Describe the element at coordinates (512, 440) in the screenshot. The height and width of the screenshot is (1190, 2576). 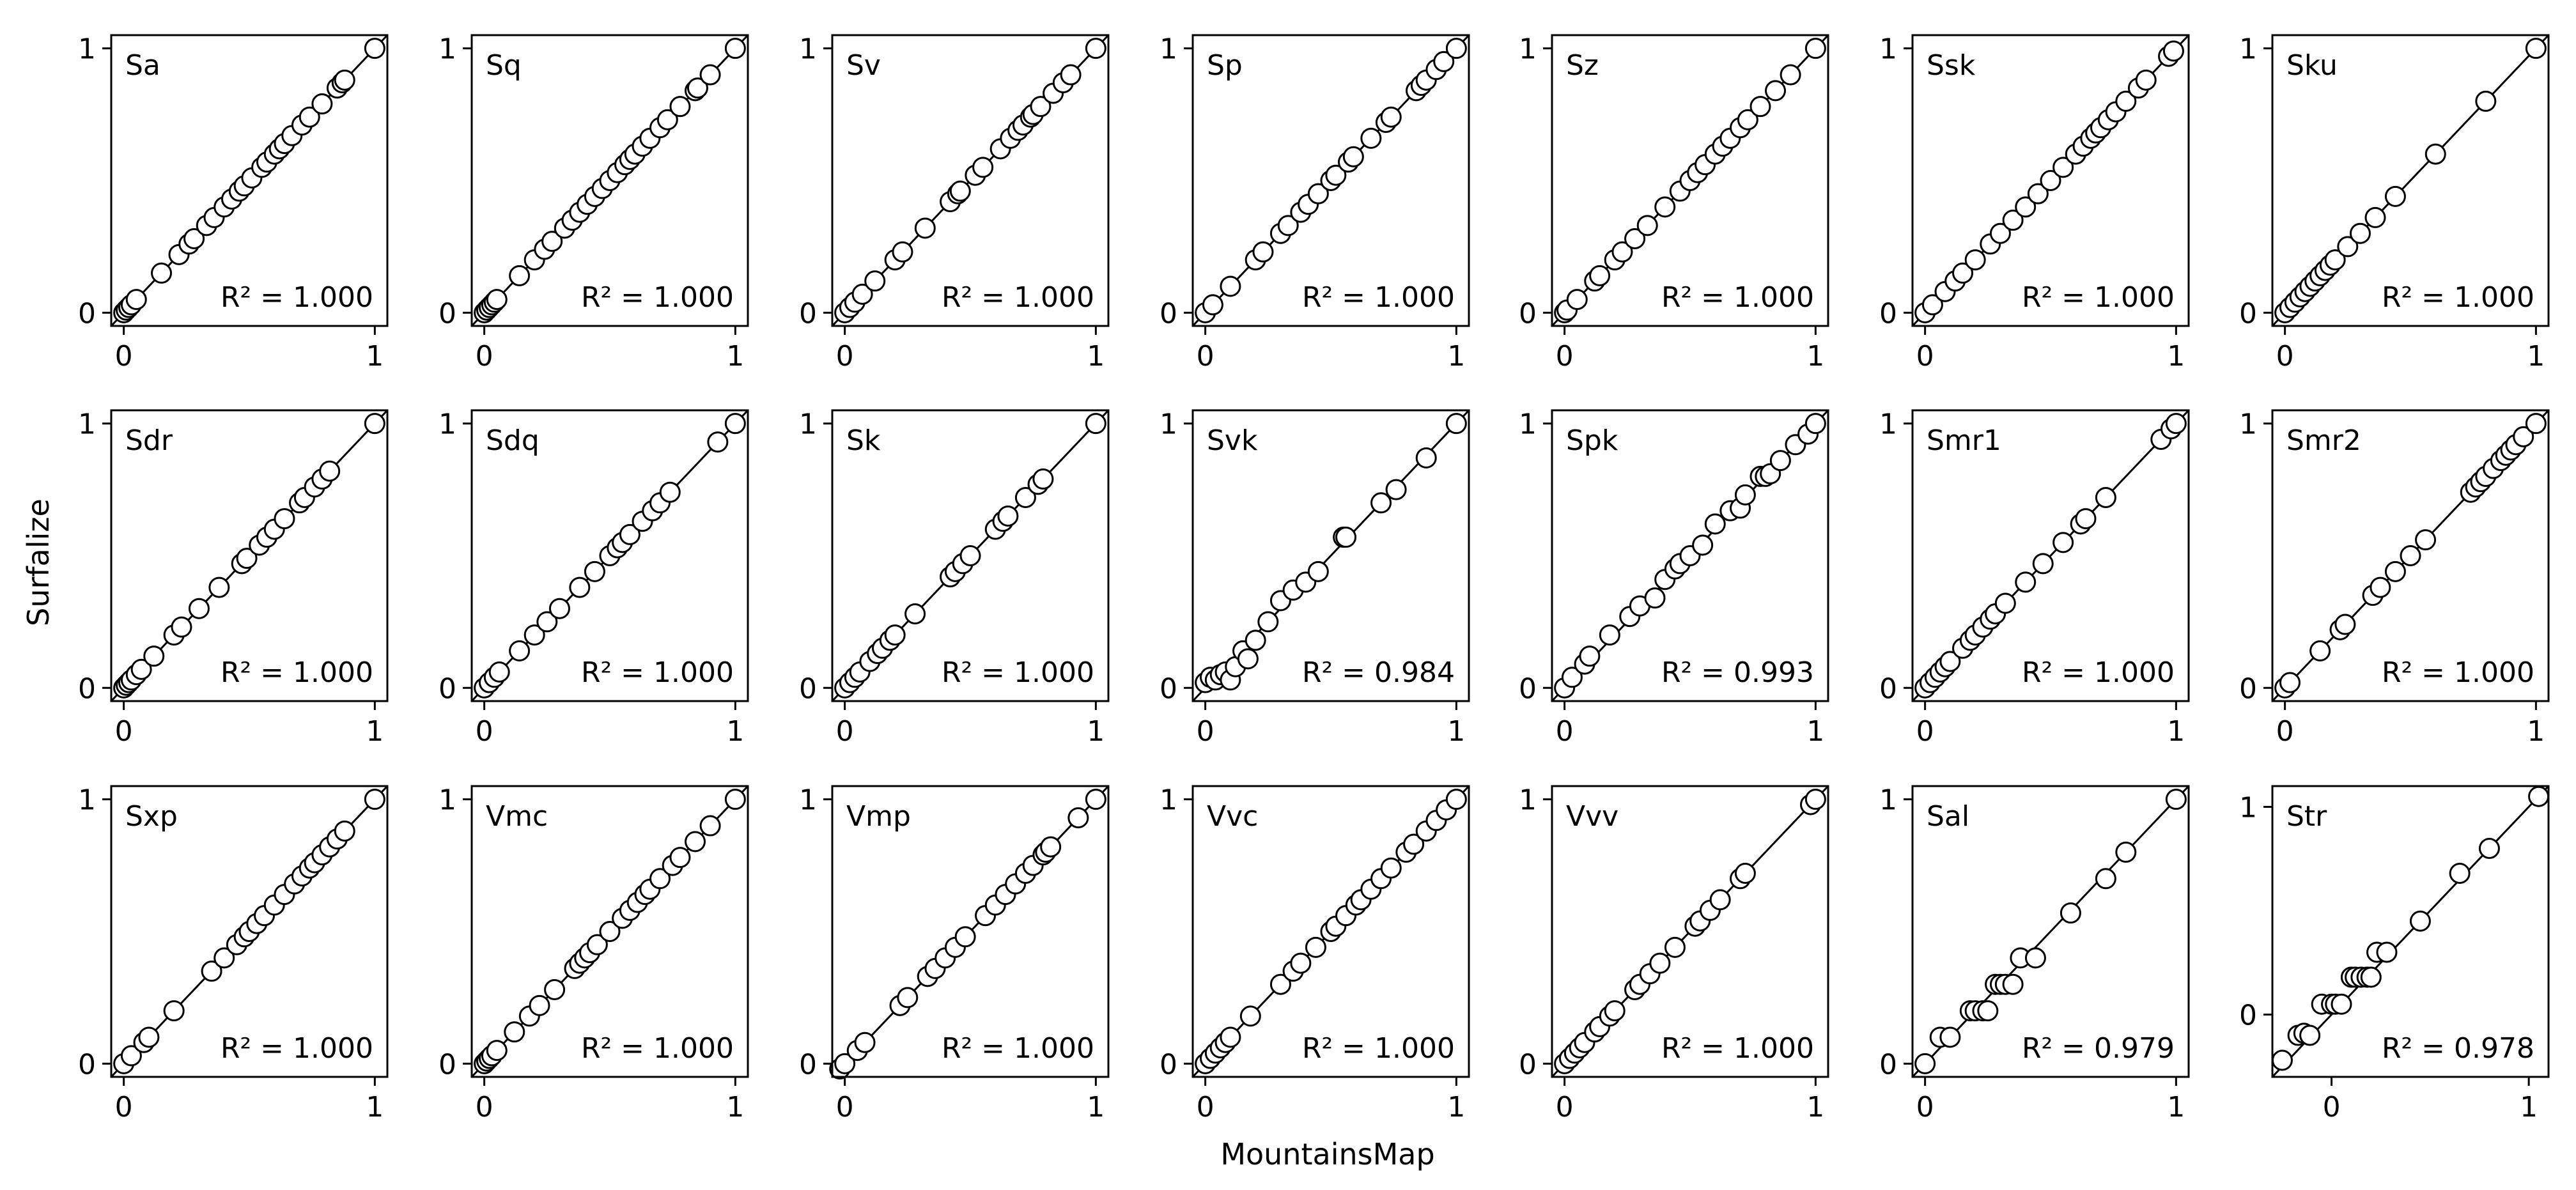
I see `panel-title: Sdq` at that location.